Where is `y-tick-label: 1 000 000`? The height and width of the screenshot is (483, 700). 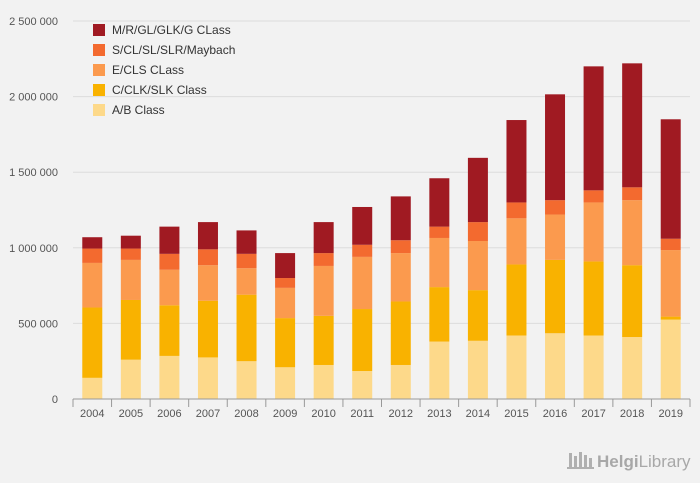 y-tick-label: 1 000 000 is located at coordinates (33, 249).